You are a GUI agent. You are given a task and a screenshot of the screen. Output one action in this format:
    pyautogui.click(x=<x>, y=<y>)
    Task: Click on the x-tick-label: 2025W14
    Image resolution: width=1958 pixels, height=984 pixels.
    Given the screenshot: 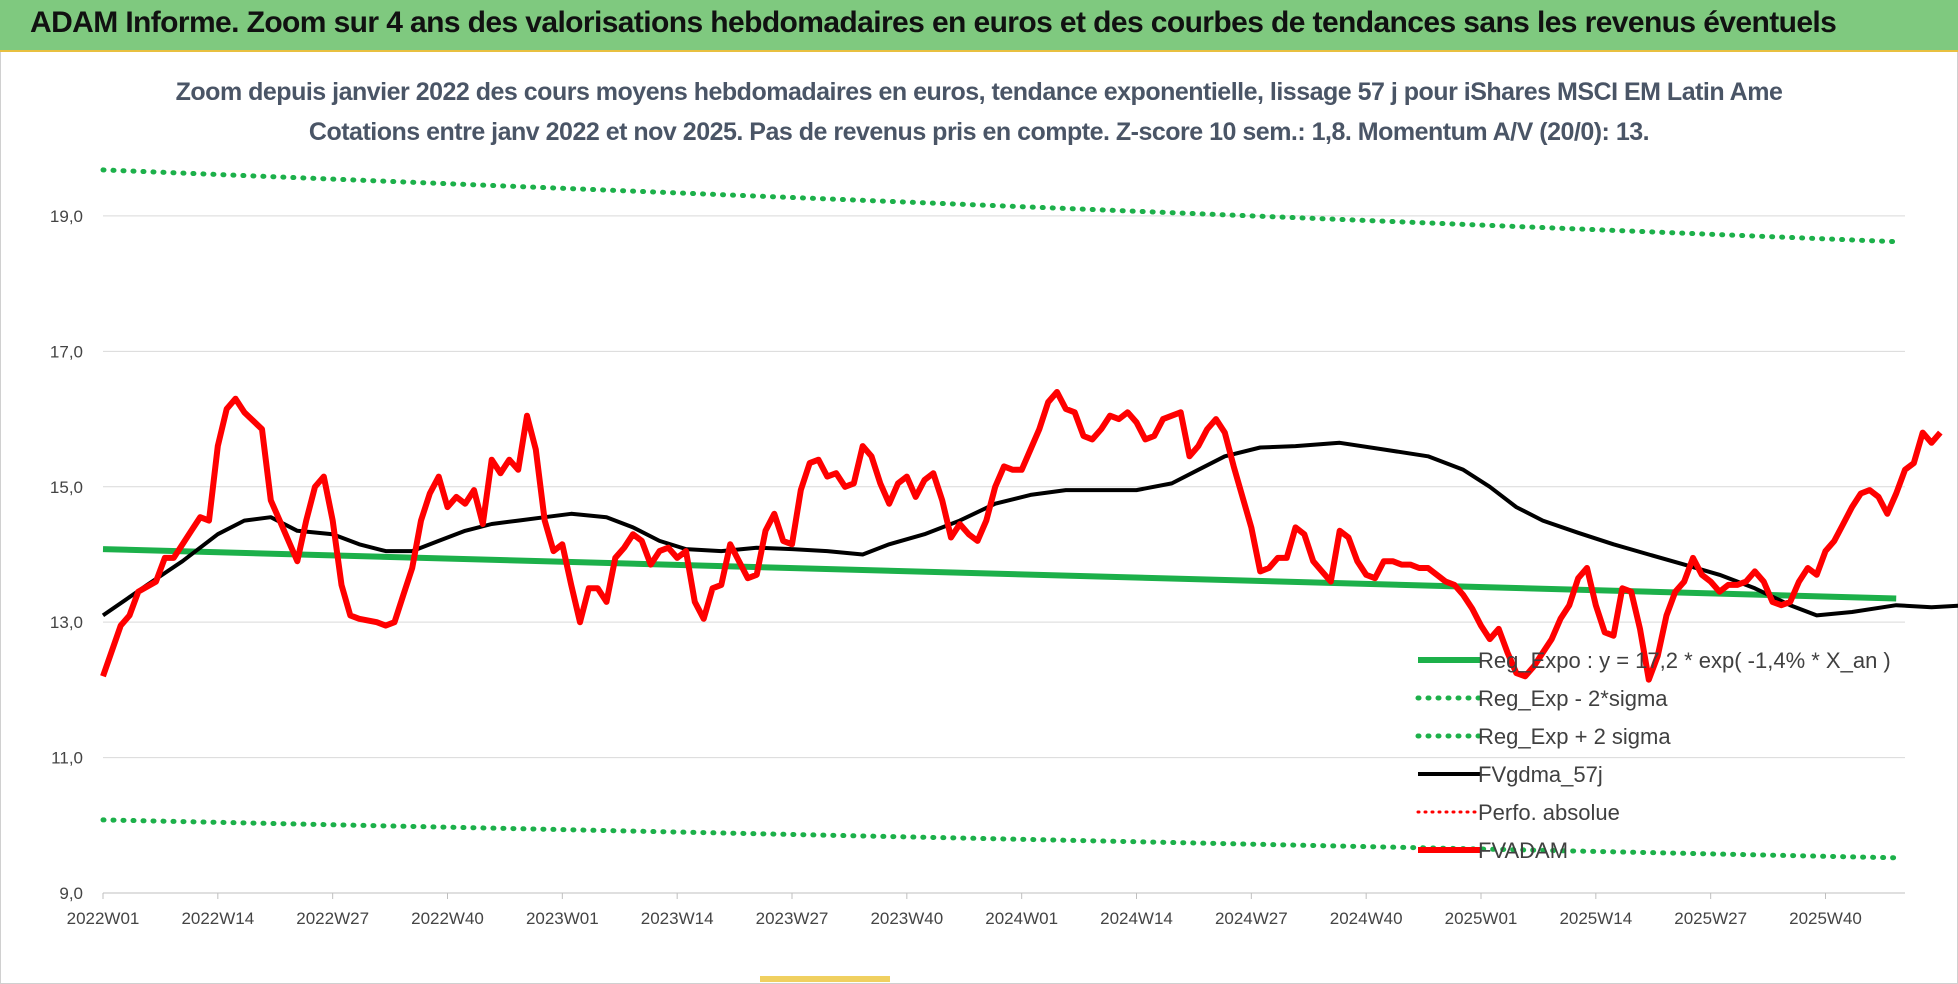 What is the action you would take?
    pyautogui.click(x=1595, y=918)
    